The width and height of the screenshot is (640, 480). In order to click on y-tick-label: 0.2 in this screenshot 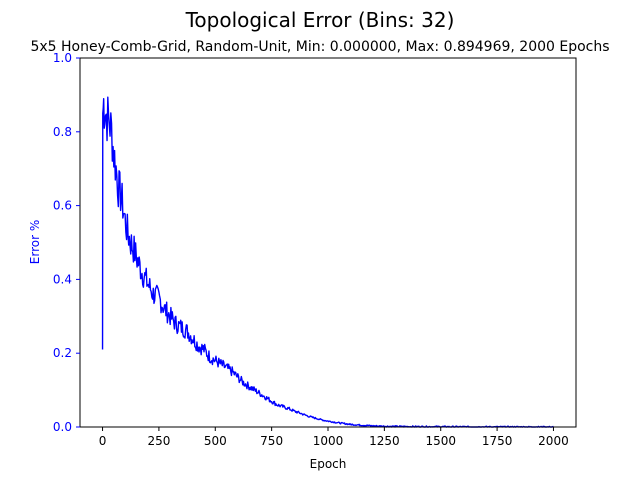, I will do `click(62, 353)`.